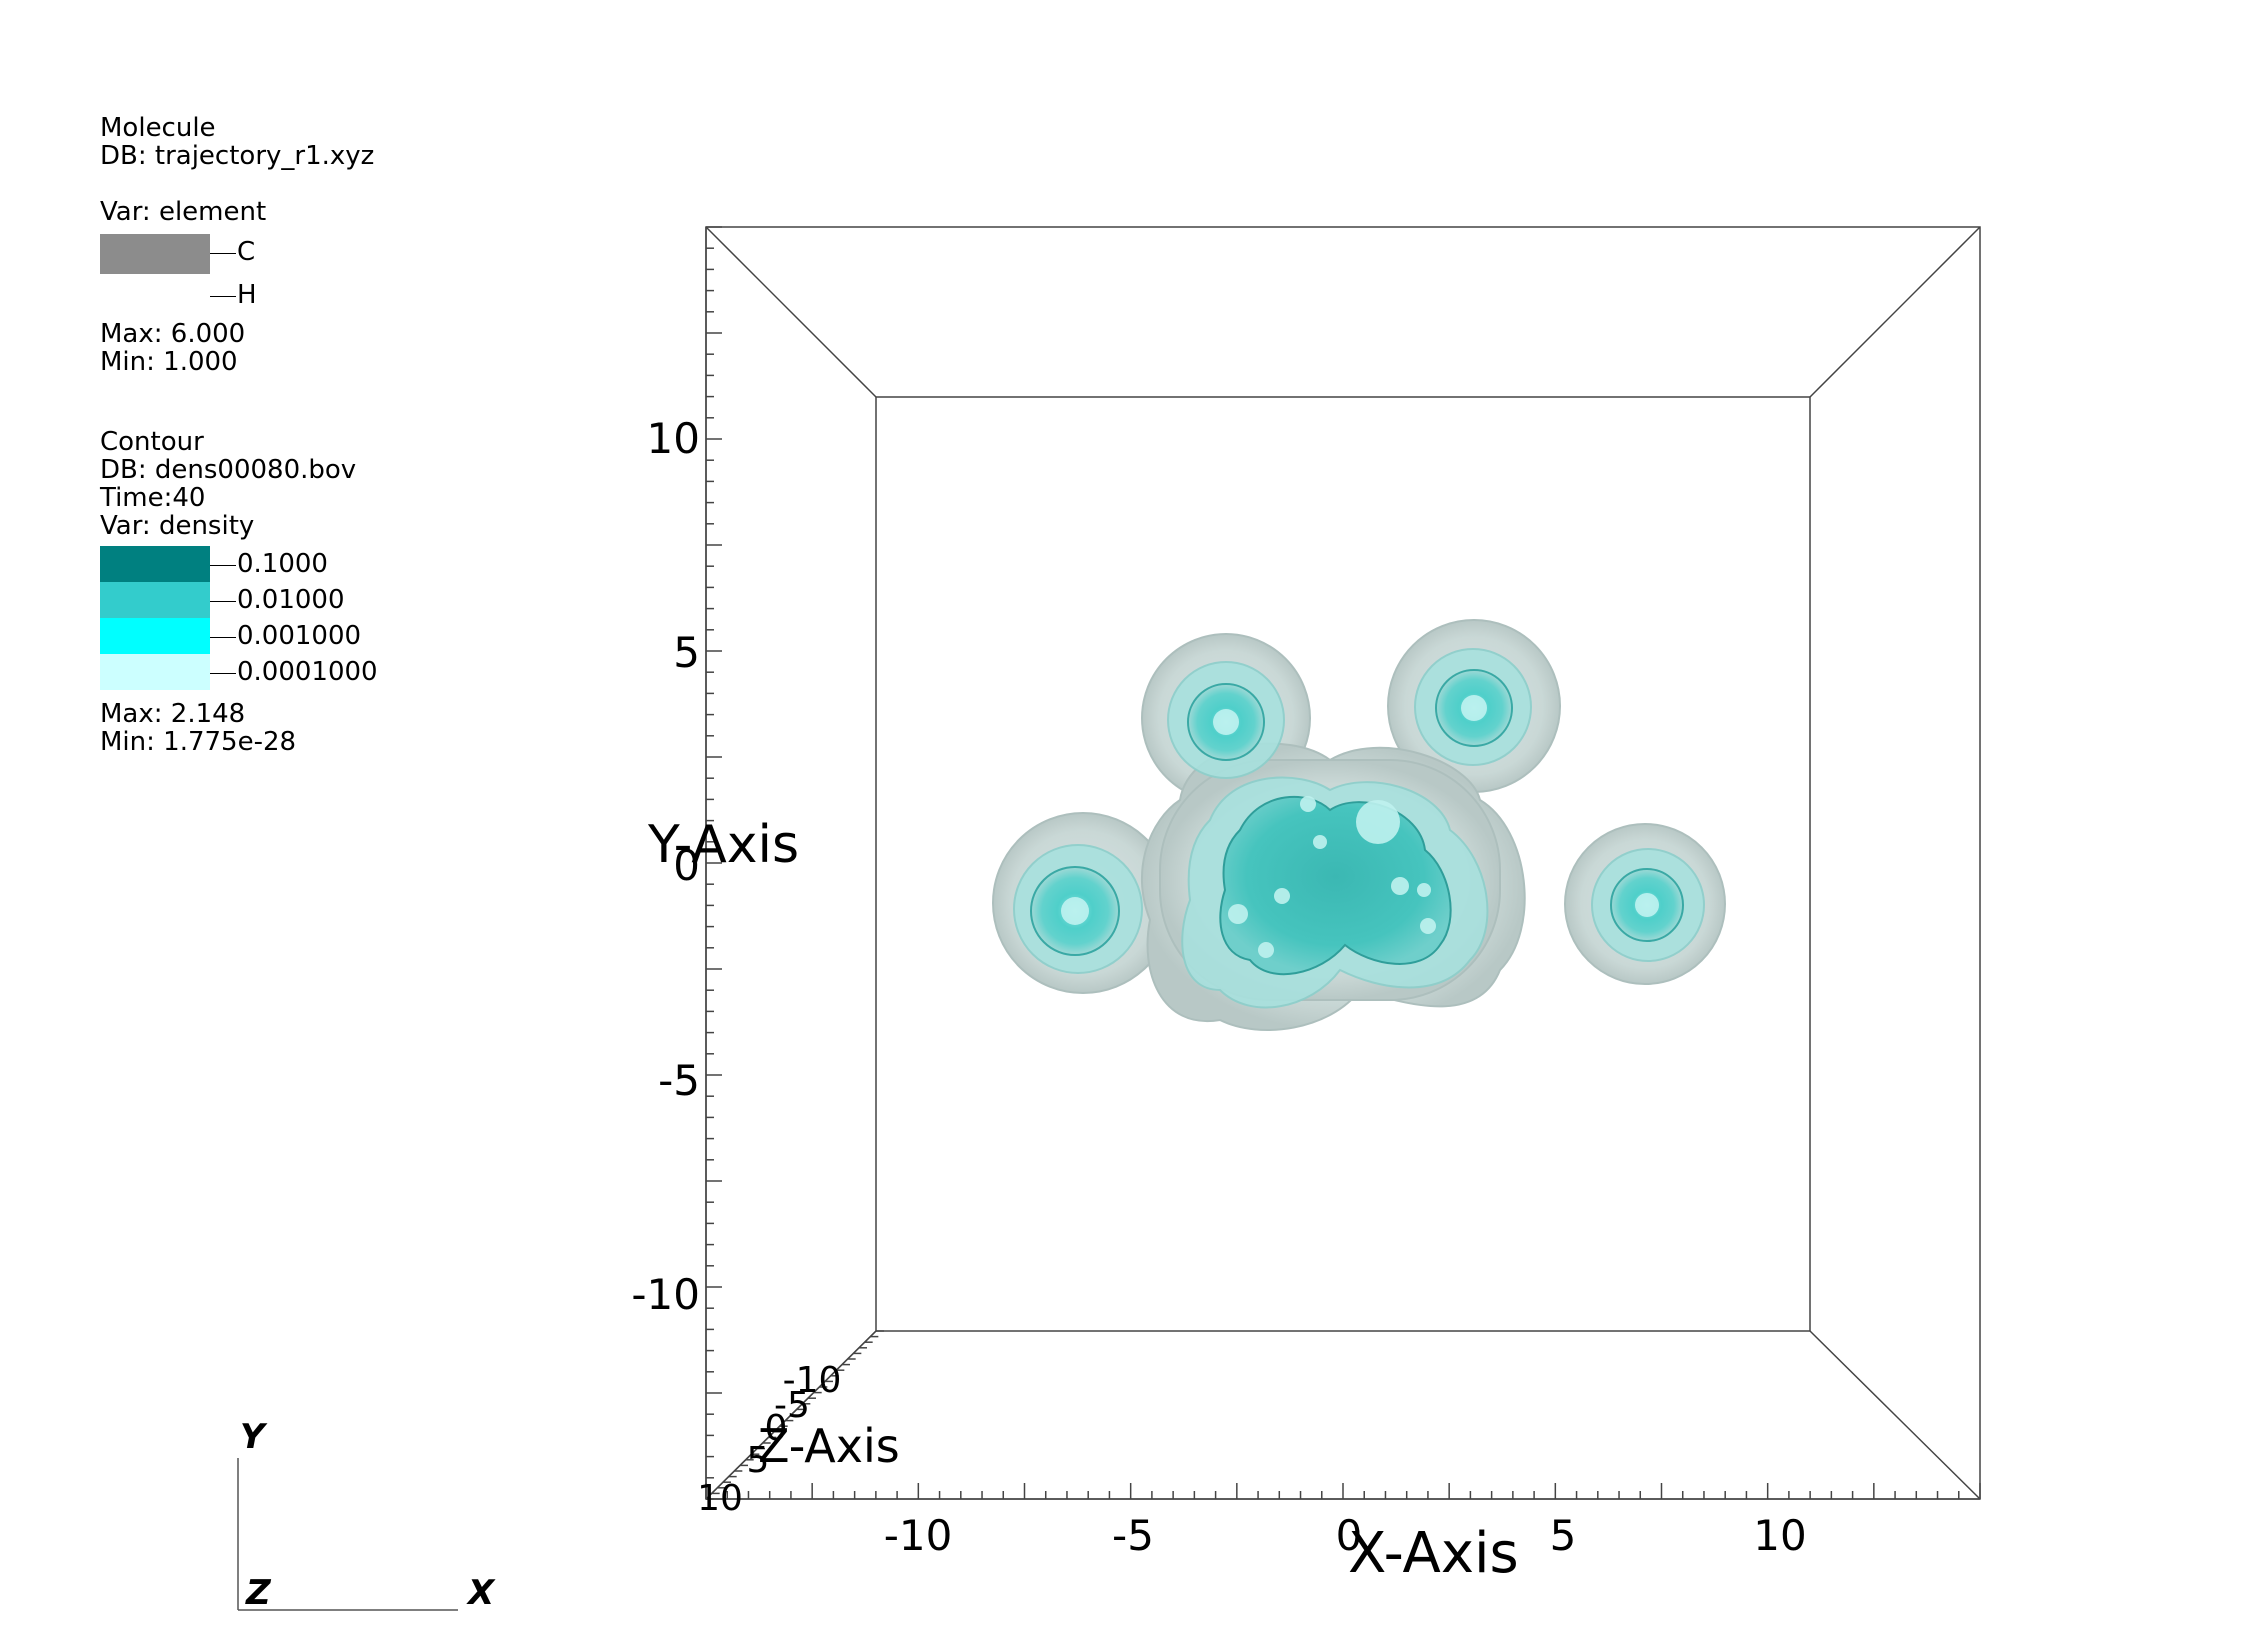  What do you see at coordinates (758, 1460) in the screenshot?
I see `z-tick-label: 5` at bounding box center [758, 1460].